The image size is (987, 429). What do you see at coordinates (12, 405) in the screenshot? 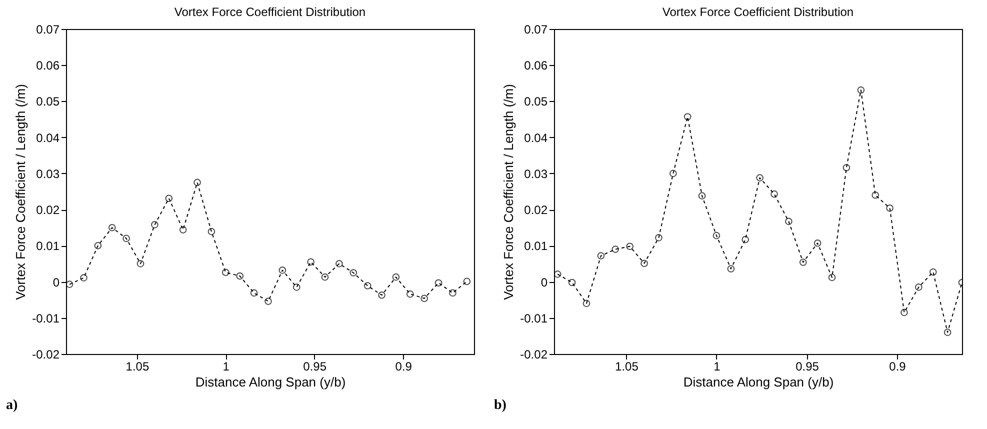
I see `text: a)` at bounding box center [12, 405].